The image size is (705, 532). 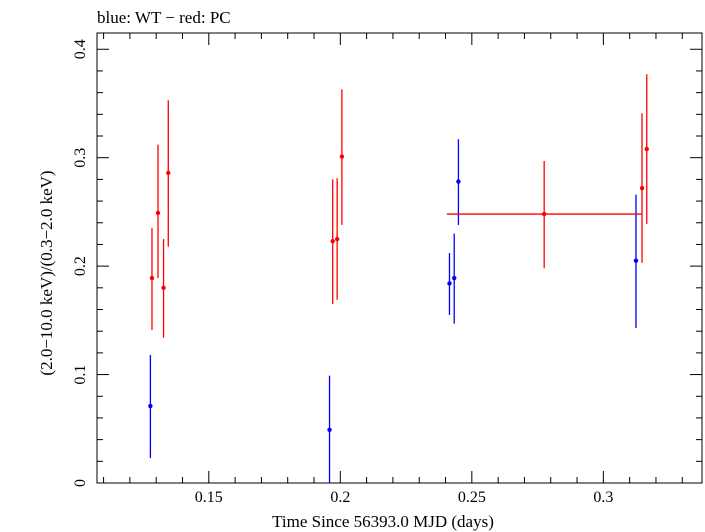 What do you see at coordinates (80, 266) in the screenshot?
I see `y-tick-label: 0.2` at bounding box center [80, 266].